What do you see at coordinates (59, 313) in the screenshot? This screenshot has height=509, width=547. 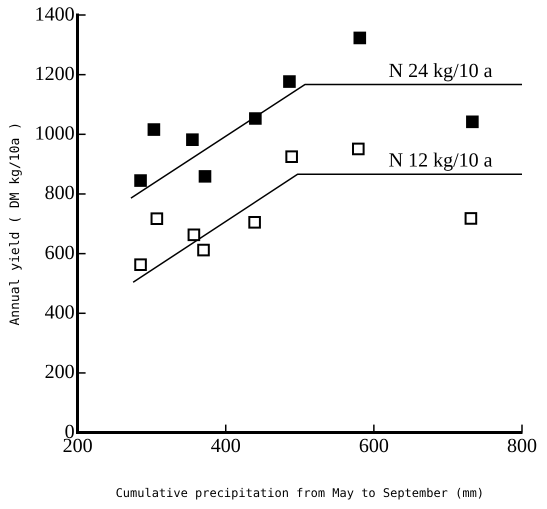 I see `y-tick-label: 400` at bounding box center [59, 313].